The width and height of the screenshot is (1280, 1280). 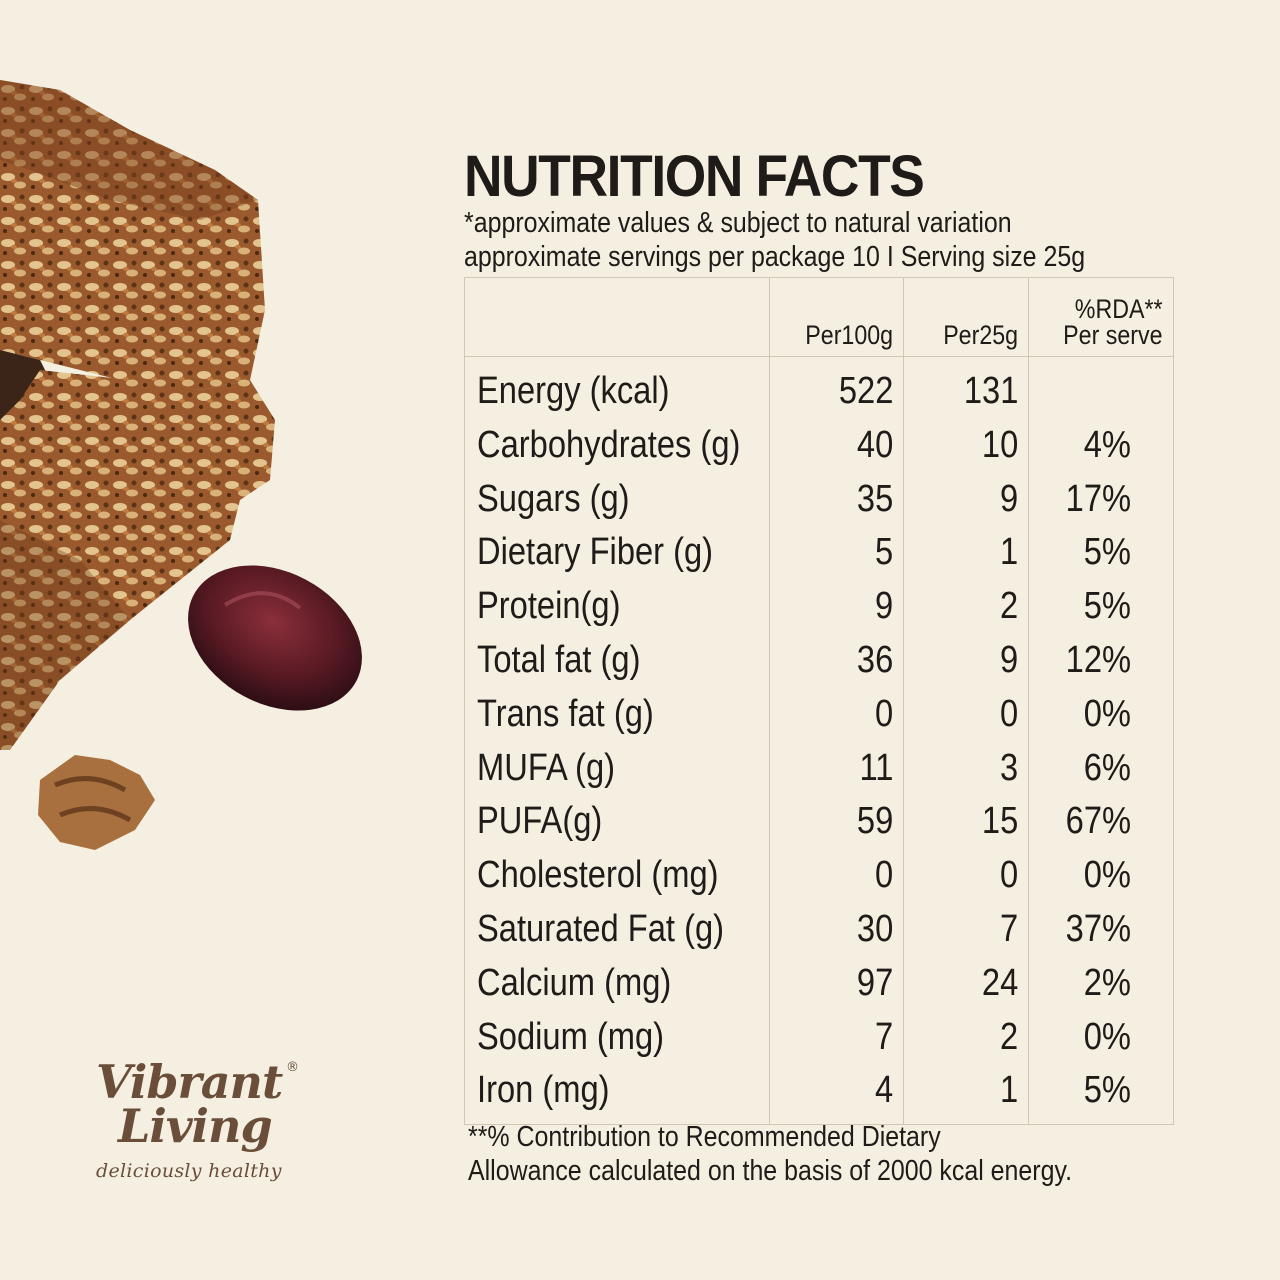 What do you see at coordinates (617, 499) in the screenshot?
I see `nutrient-cell: Sugars (g)` at bounding box center [617, 499].